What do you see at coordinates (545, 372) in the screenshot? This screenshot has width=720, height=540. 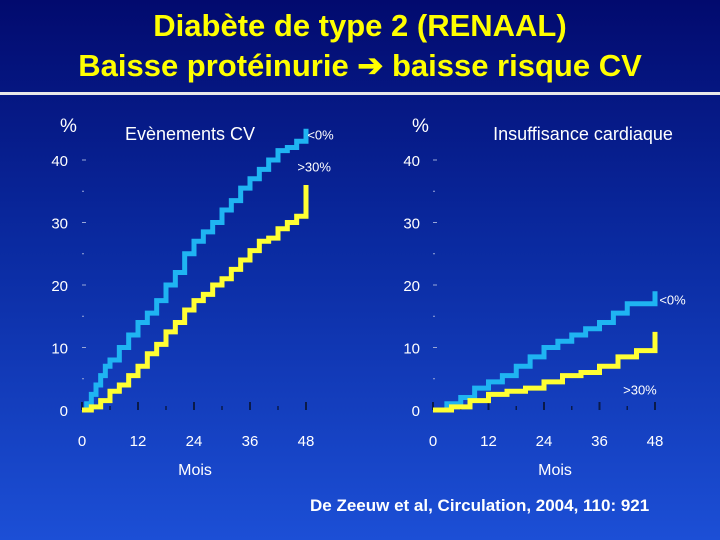 I see `chart2-series-yellow-line` at bounding box center [545, 372].